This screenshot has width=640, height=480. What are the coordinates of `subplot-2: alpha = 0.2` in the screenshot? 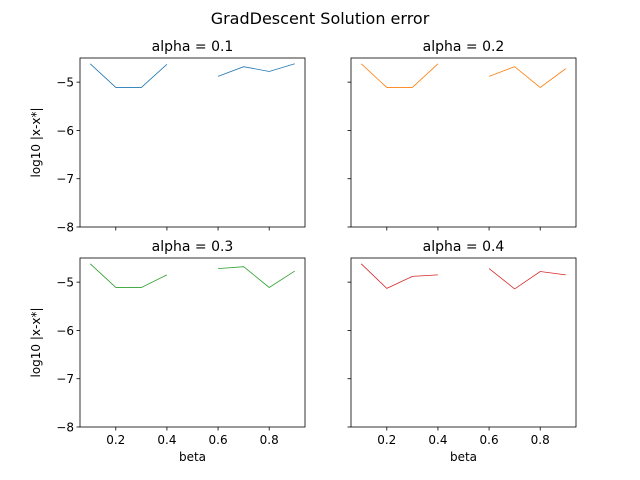 It's located at (462, 135).